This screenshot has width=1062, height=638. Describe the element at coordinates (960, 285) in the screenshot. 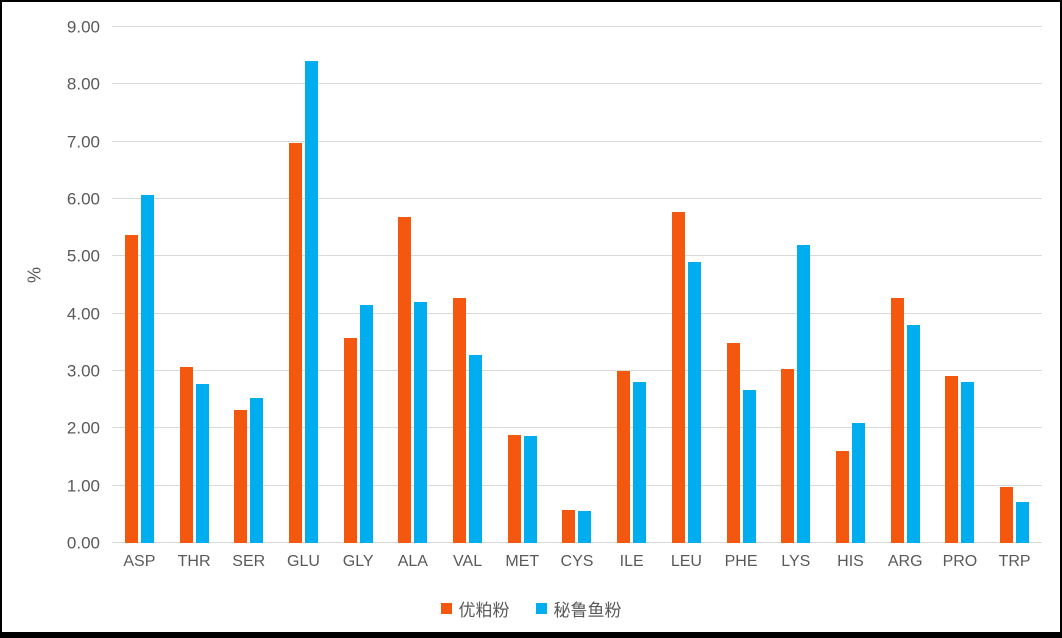

I see `bar-group-pro` at that location.